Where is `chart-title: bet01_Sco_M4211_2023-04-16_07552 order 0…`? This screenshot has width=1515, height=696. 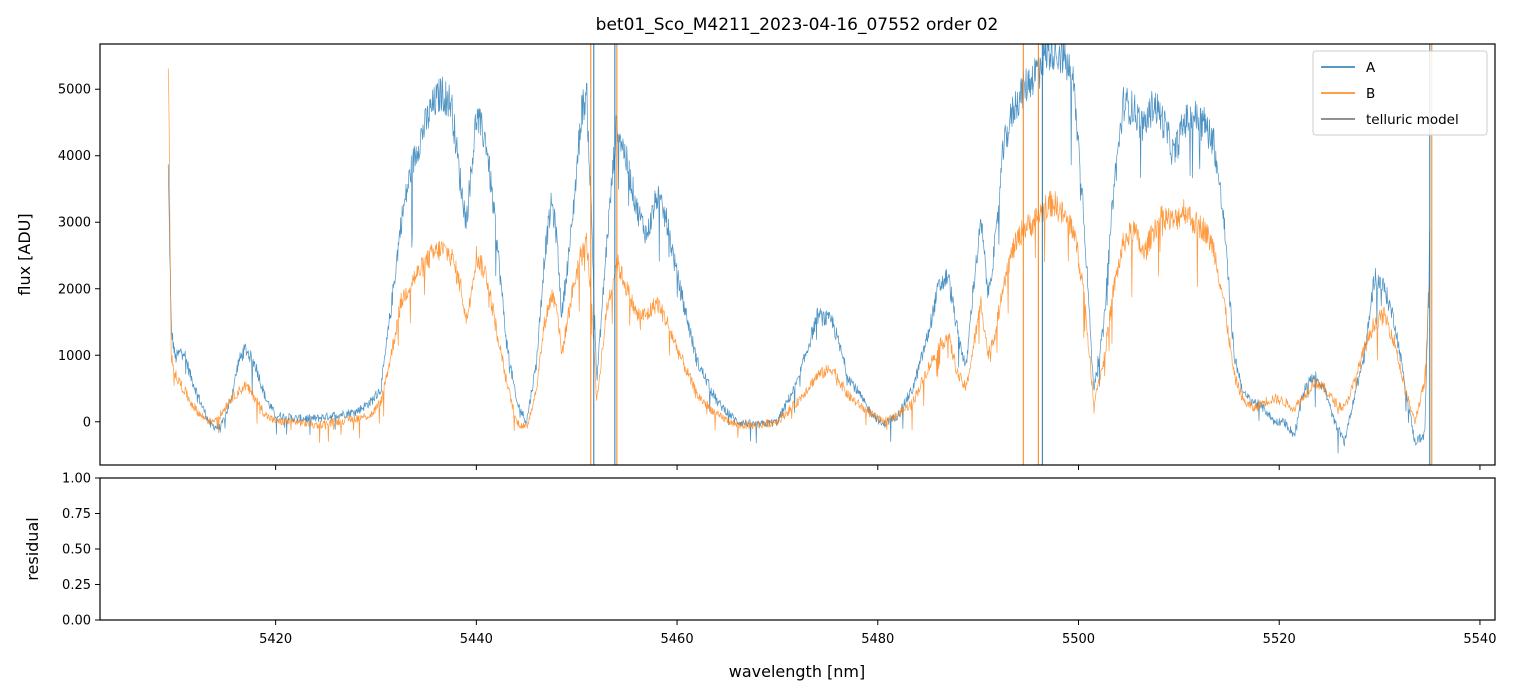 chart-title: bet01_Sco_M4211_2023-04-16_07552 order 0… is located at coordinates (797, 25).